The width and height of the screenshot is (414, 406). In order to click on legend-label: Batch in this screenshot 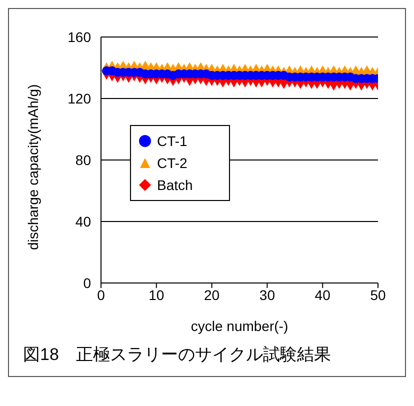, I will do `click(175, 185)`.